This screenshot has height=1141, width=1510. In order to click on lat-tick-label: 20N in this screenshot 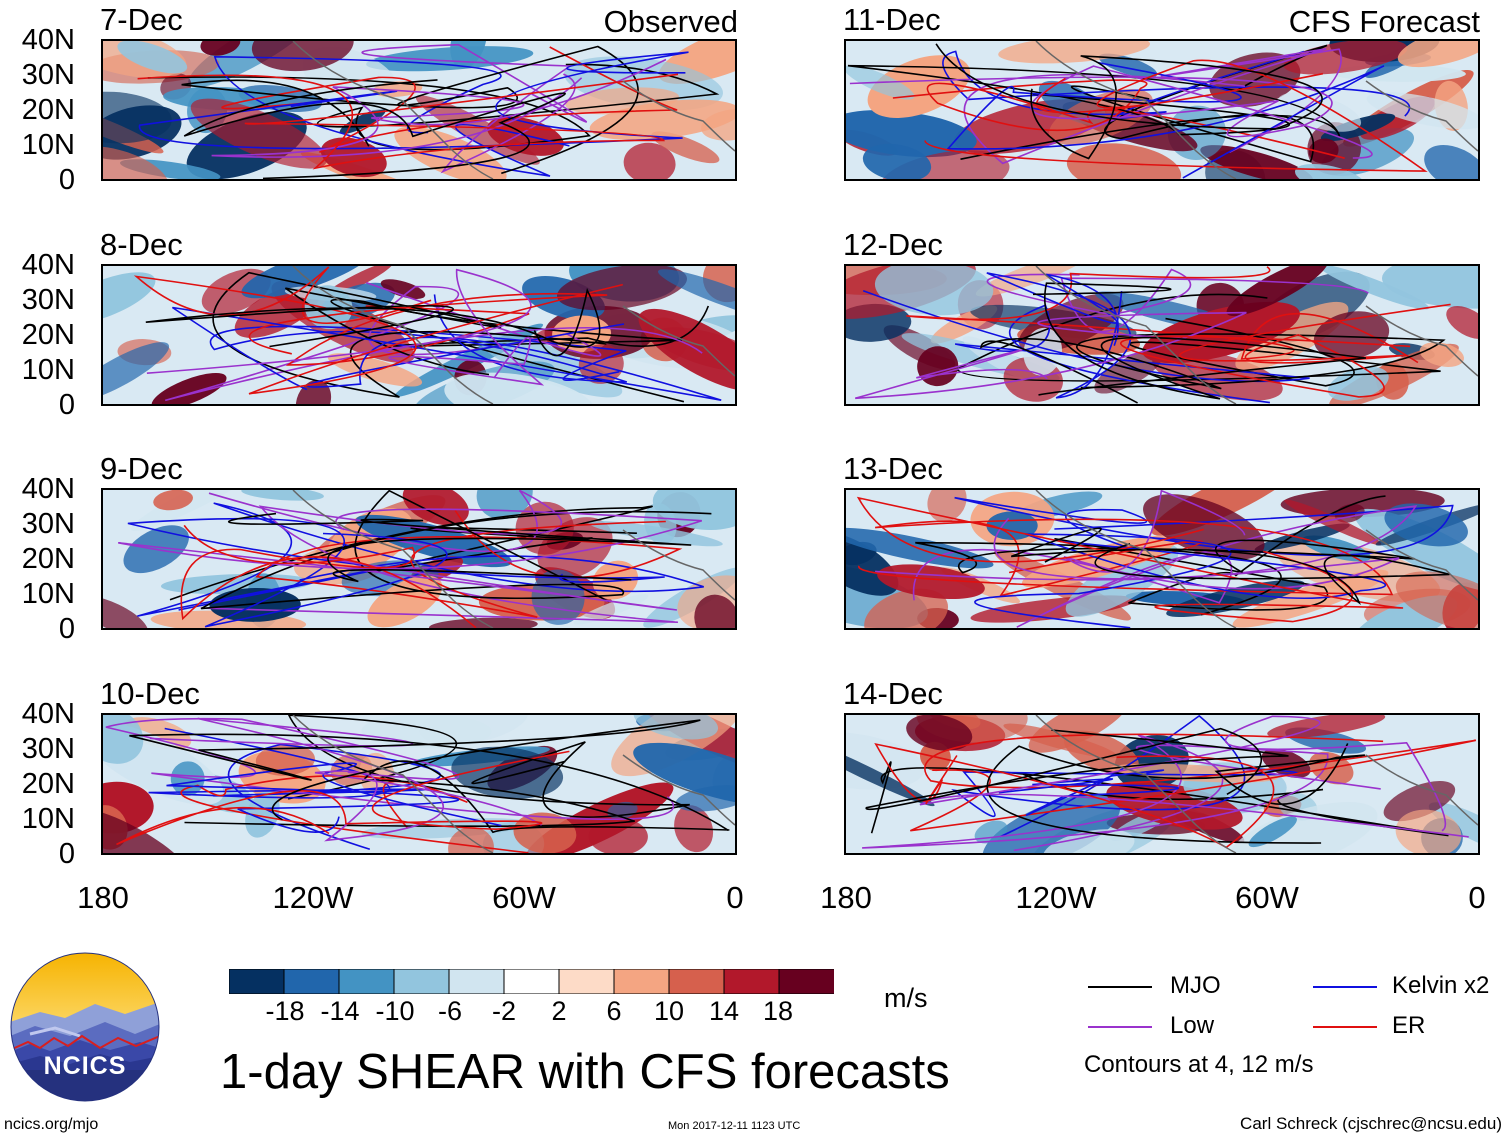, I will do `click(48, 335)`.